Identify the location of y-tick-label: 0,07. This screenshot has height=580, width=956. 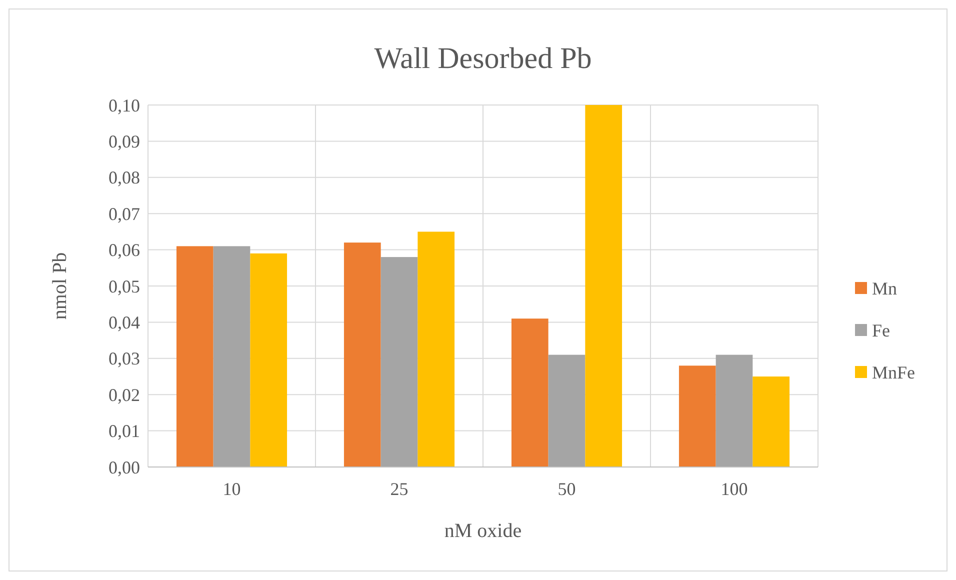
(124, 214).